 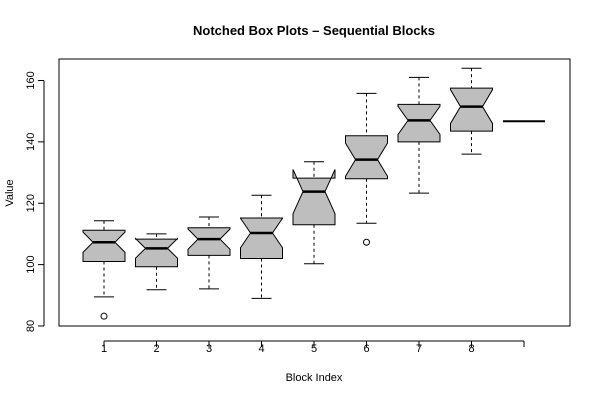 What do you see at coordinates (31, 142) in the screenshot?
I see `y-tick-label: 140` at bounding box center [31, 142].